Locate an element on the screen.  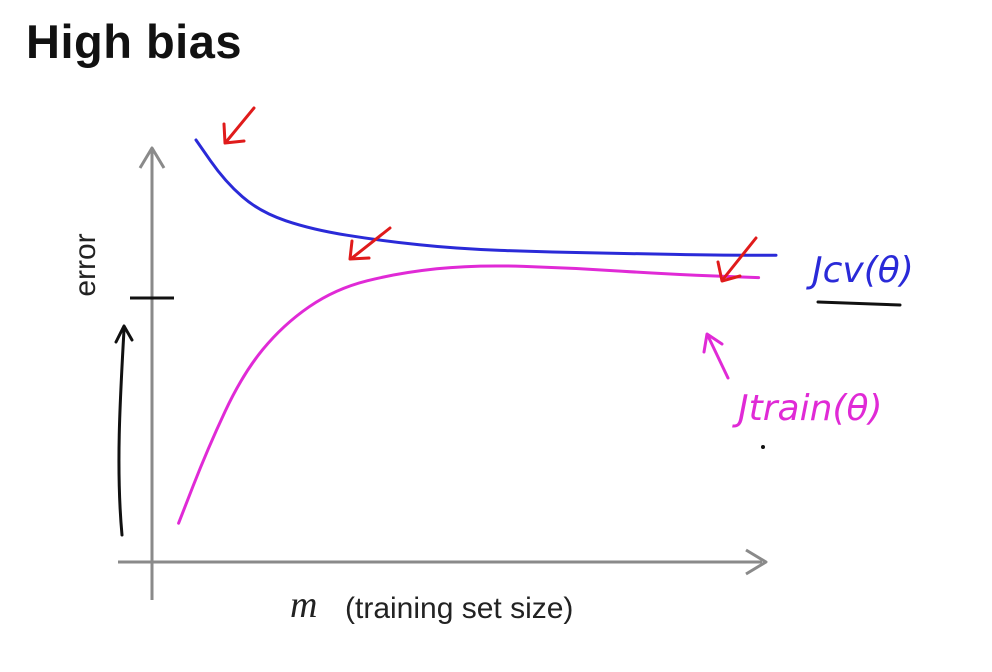
page-title: High bias is located at coordinates (134, 41).